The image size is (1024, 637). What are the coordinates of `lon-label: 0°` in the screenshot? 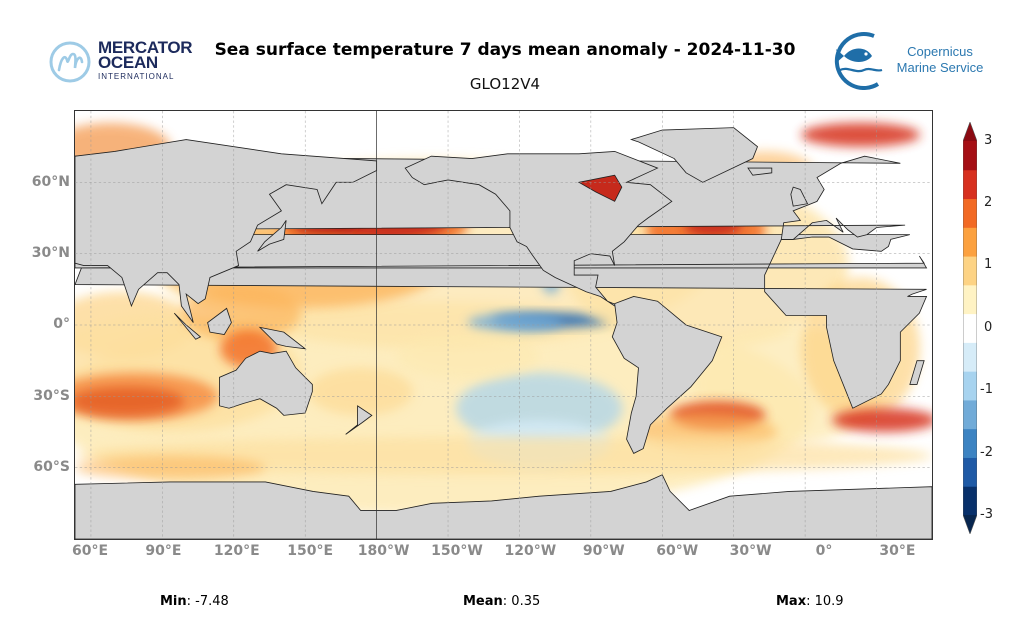 It's located at (824, 551).